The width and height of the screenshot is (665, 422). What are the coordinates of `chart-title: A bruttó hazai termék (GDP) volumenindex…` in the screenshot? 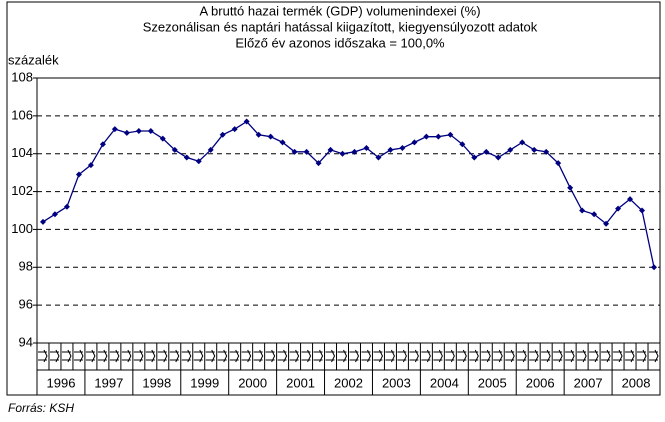 It's located at (339, 10).